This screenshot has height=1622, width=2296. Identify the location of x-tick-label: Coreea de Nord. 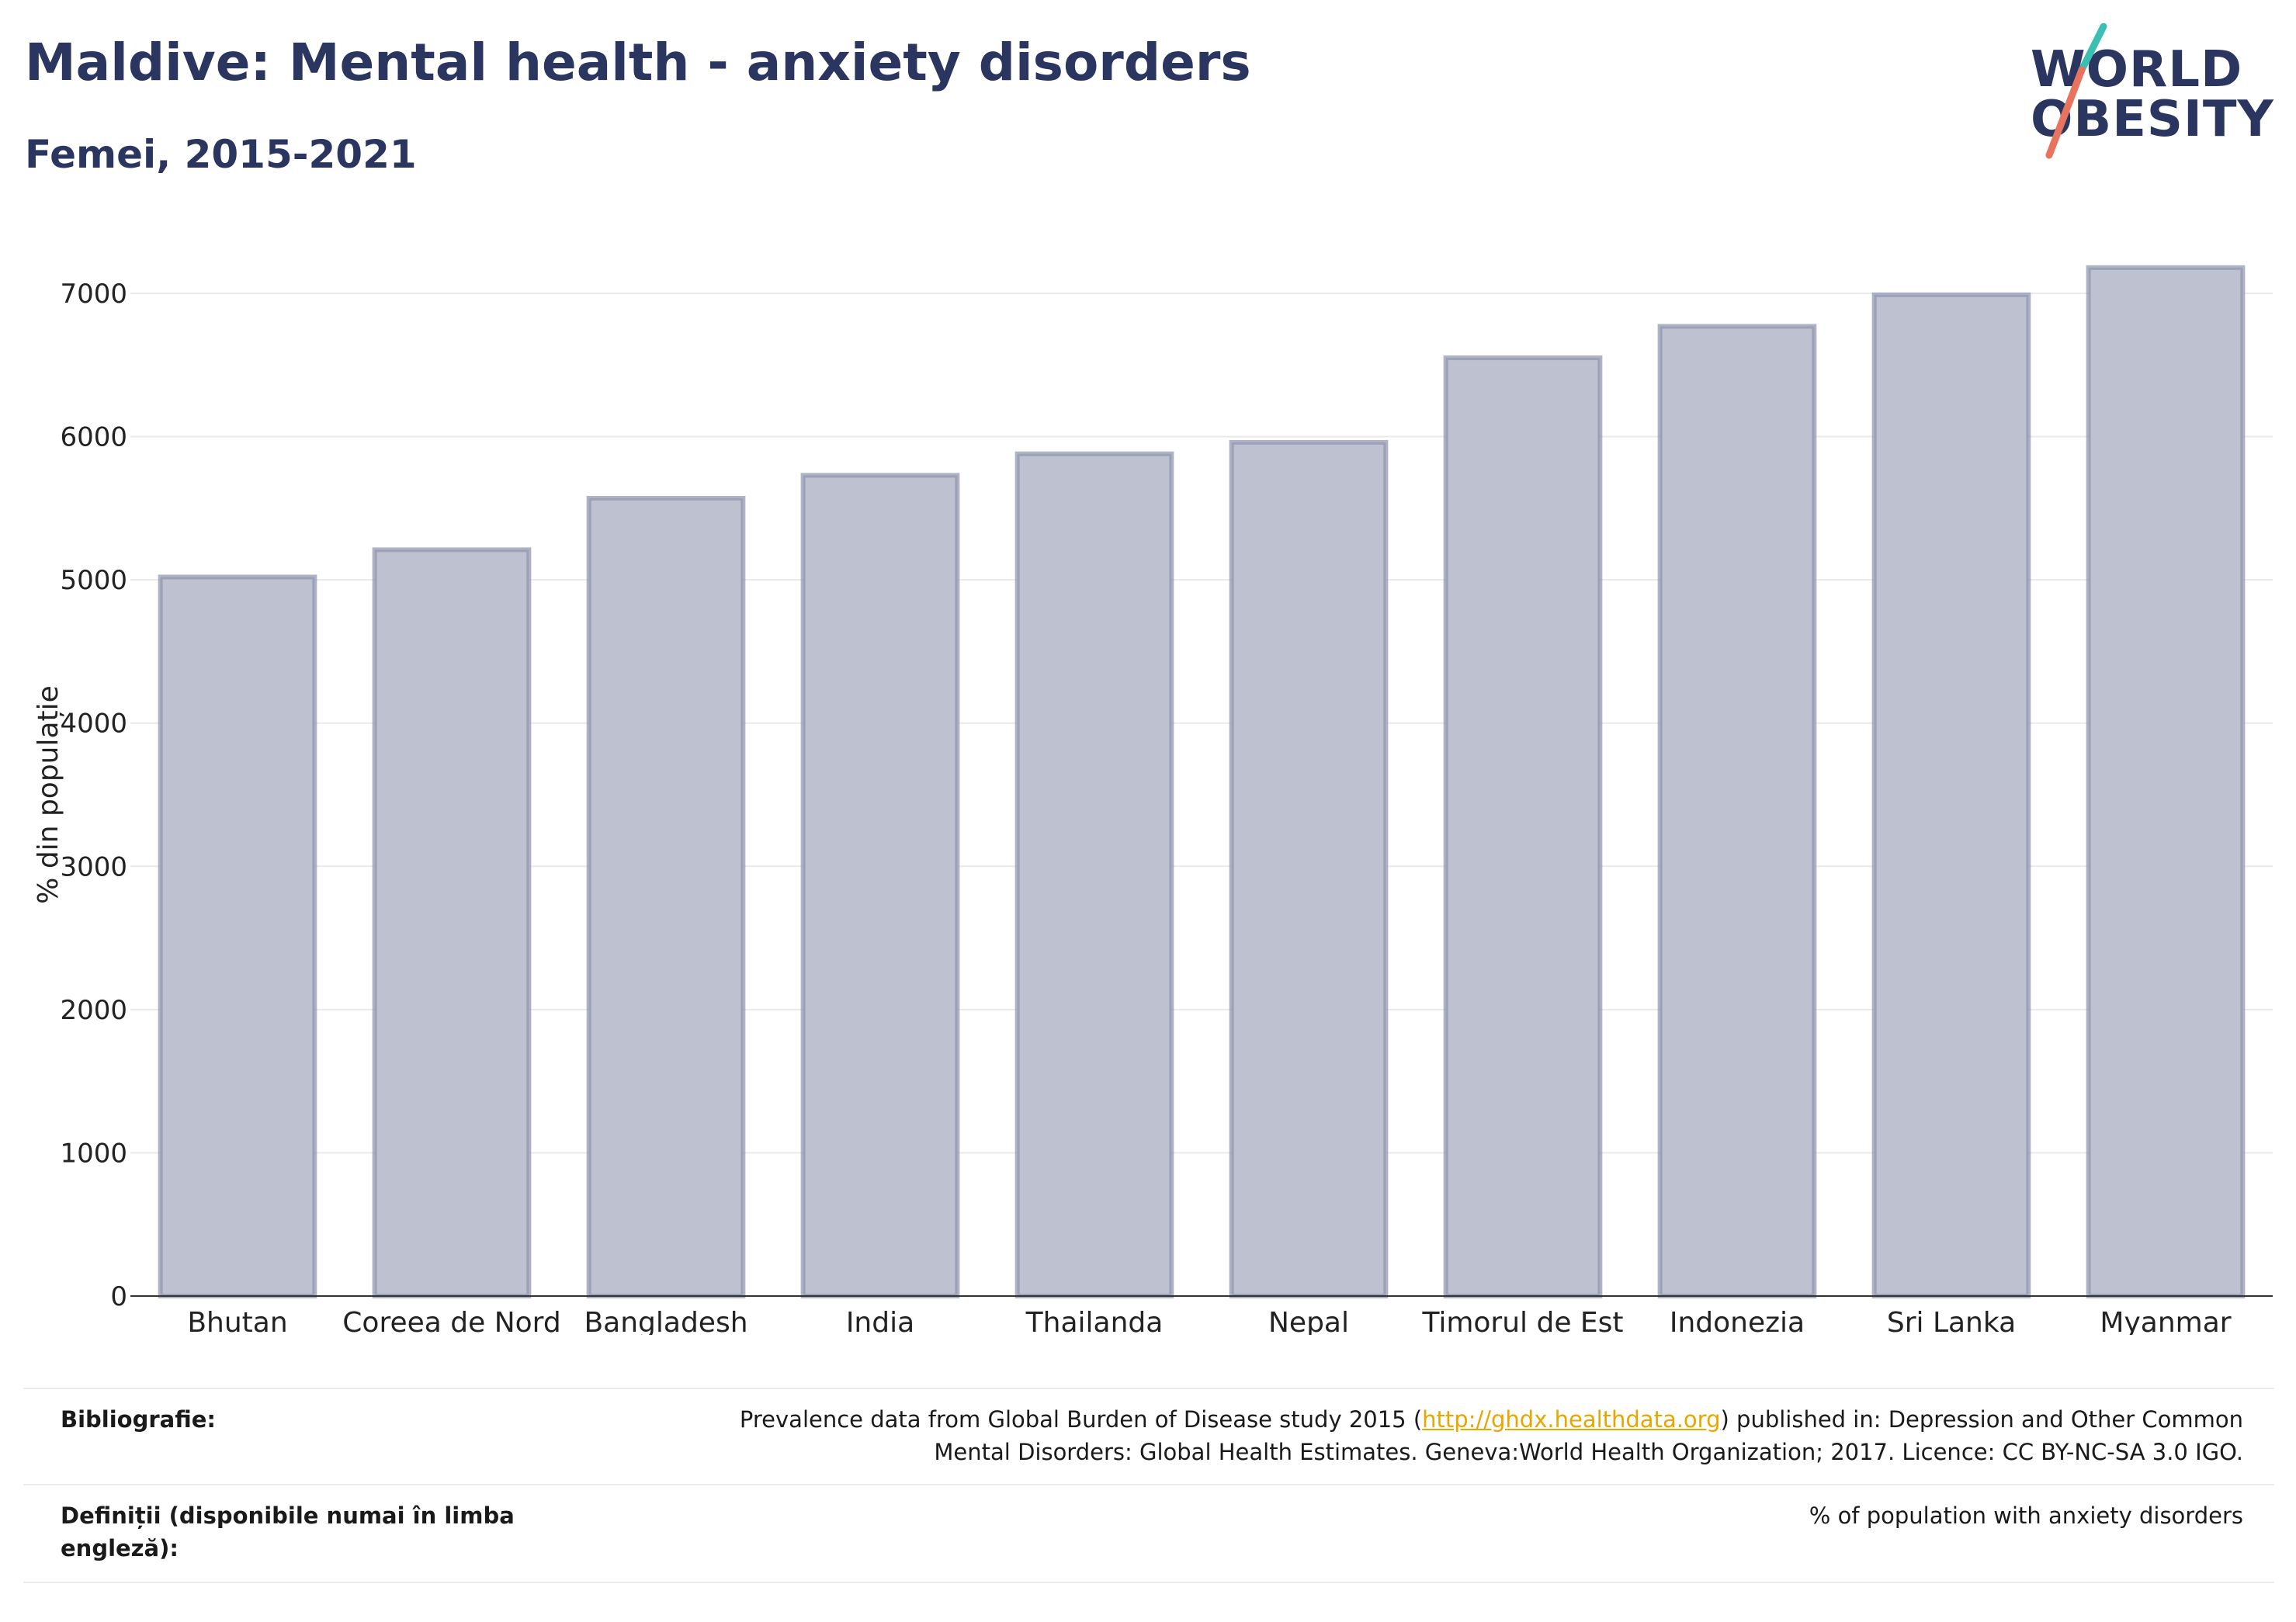
(451, 1321).